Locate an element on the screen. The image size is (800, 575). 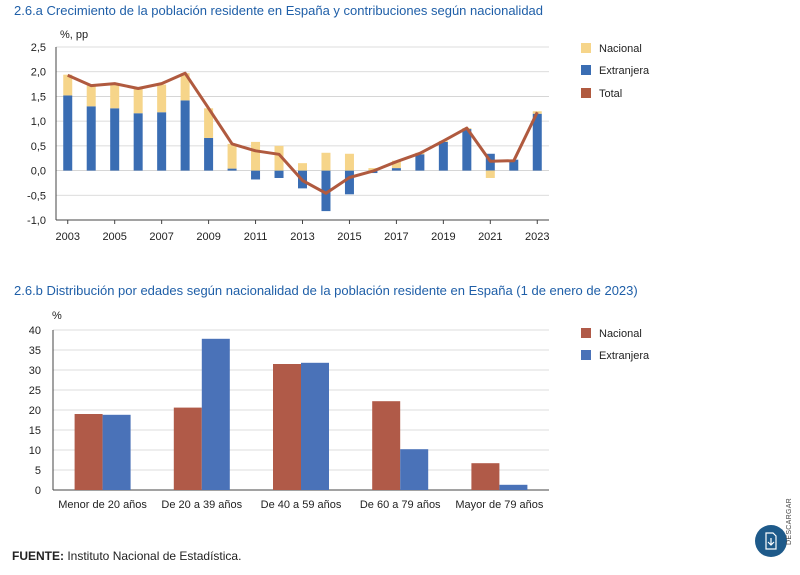
y-tick-label: 0,5 is located at coordinates (38, 147).